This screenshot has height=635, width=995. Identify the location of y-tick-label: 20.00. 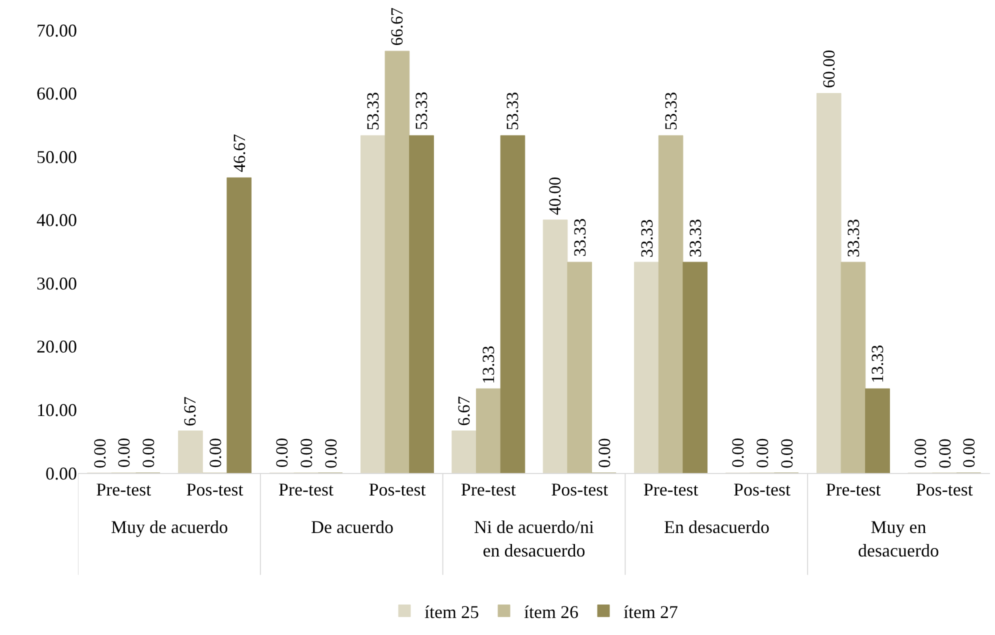
(56, 346).